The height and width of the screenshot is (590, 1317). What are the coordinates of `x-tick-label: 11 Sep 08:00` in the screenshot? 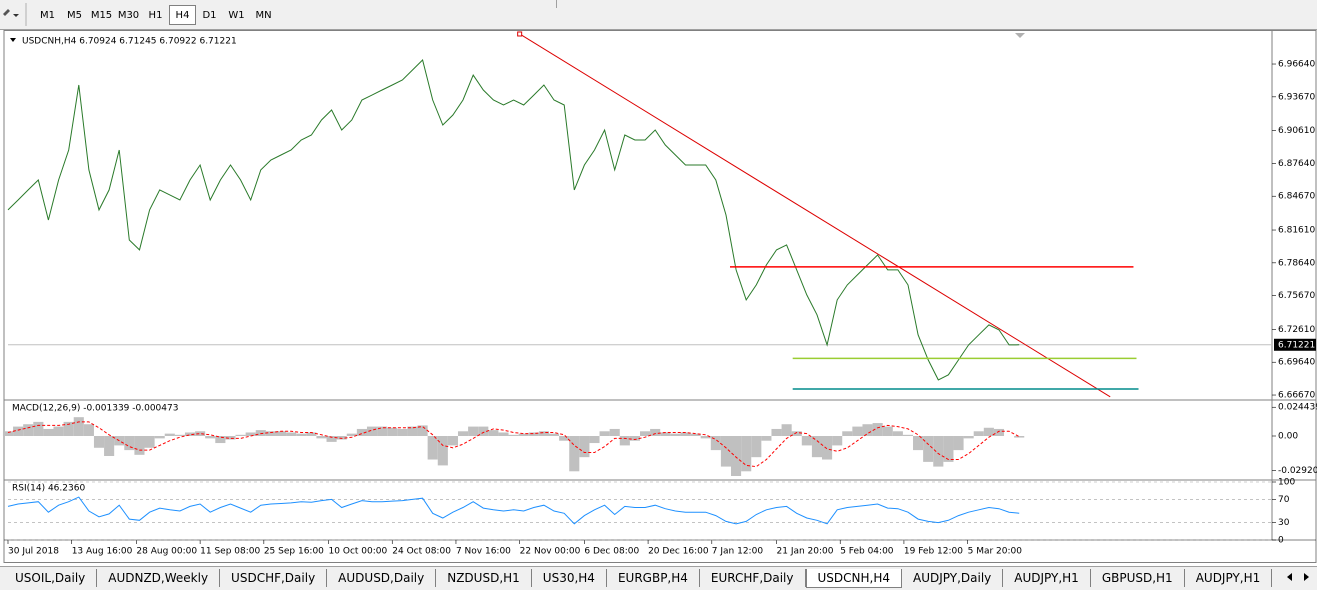 It's located at (230, 552).